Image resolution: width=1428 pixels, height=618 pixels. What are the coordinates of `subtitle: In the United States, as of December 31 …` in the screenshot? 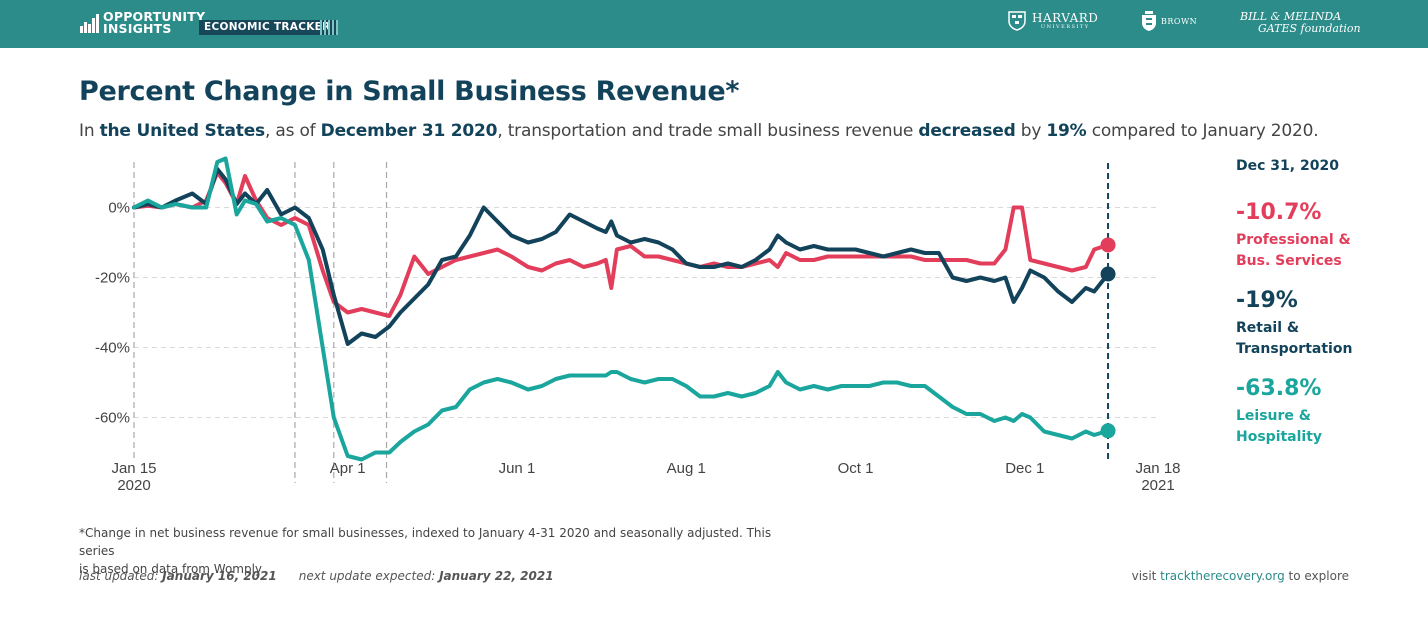 It's located at (699, 131).